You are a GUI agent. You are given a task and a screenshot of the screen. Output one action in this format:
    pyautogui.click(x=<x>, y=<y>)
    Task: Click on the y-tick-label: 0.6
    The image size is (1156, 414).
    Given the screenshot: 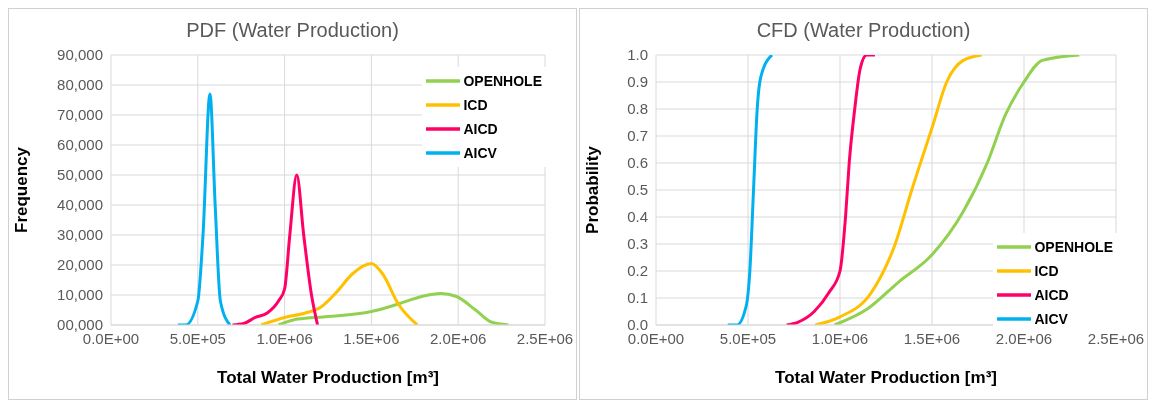 What is the action you would take?
    pyautogui.click(x=637, y=163)
    